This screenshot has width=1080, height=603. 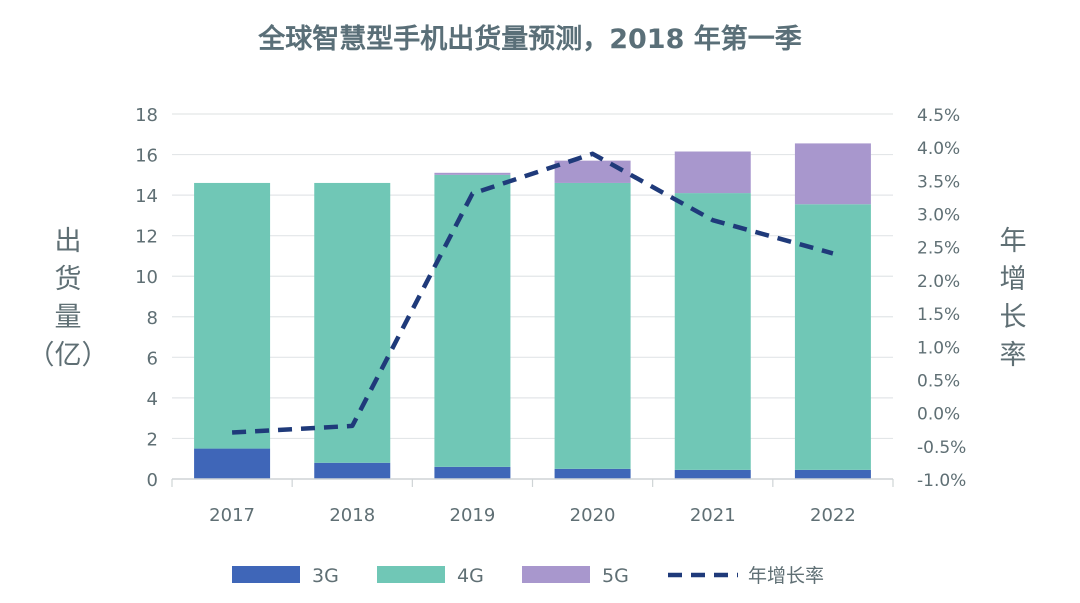 I want to click on x-tick-label: 2019, so click(x=473, y=515).